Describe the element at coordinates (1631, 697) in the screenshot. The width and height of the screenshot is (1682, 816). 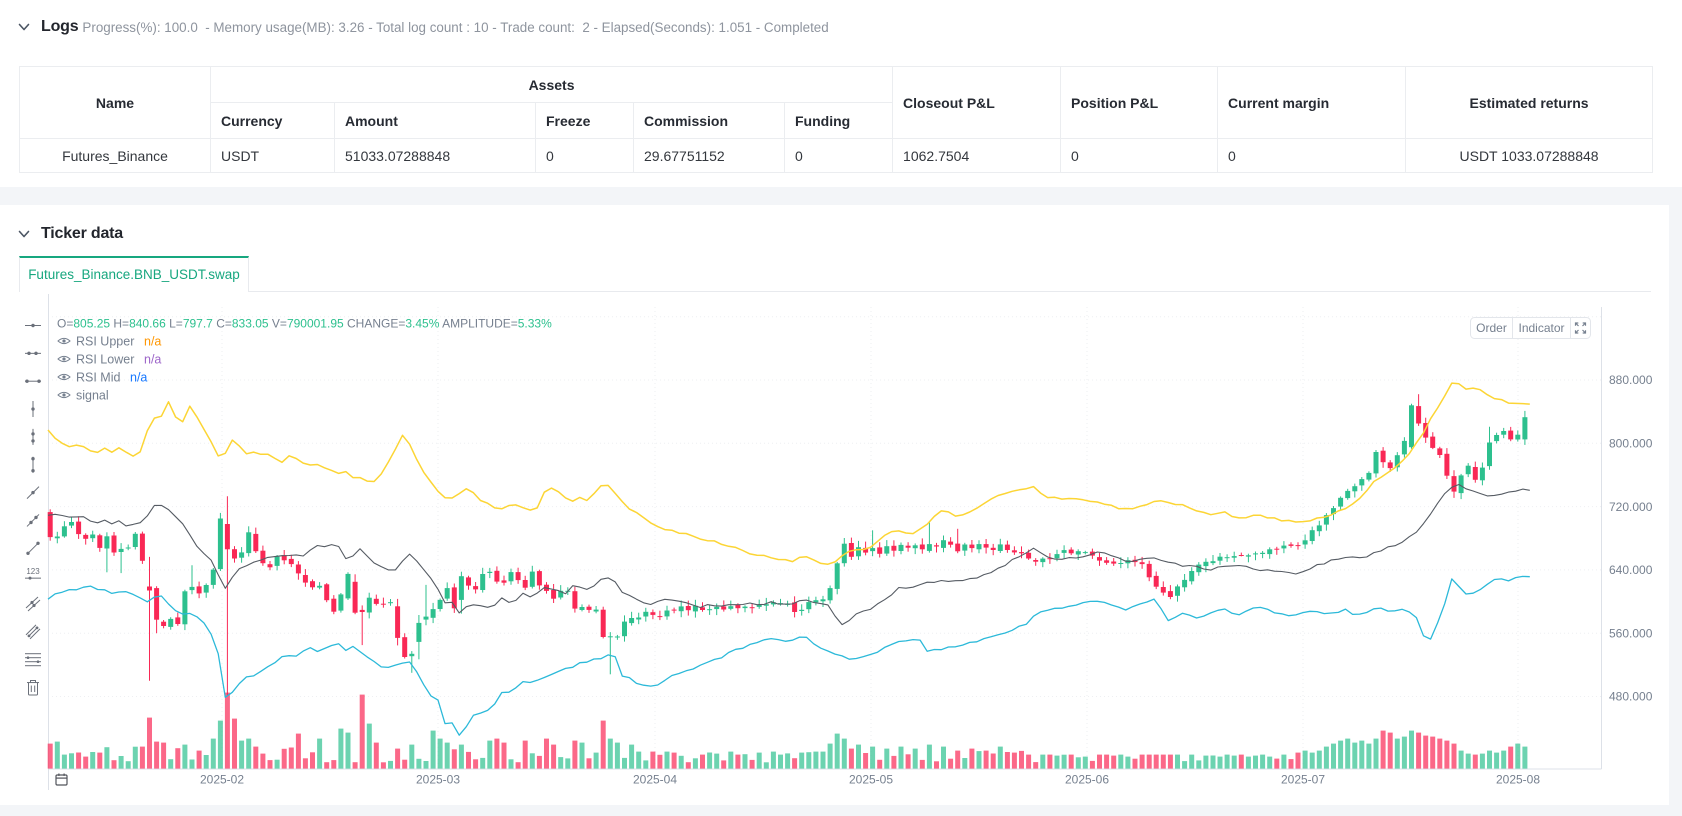
I see `svg-text: 480.000` at that location.